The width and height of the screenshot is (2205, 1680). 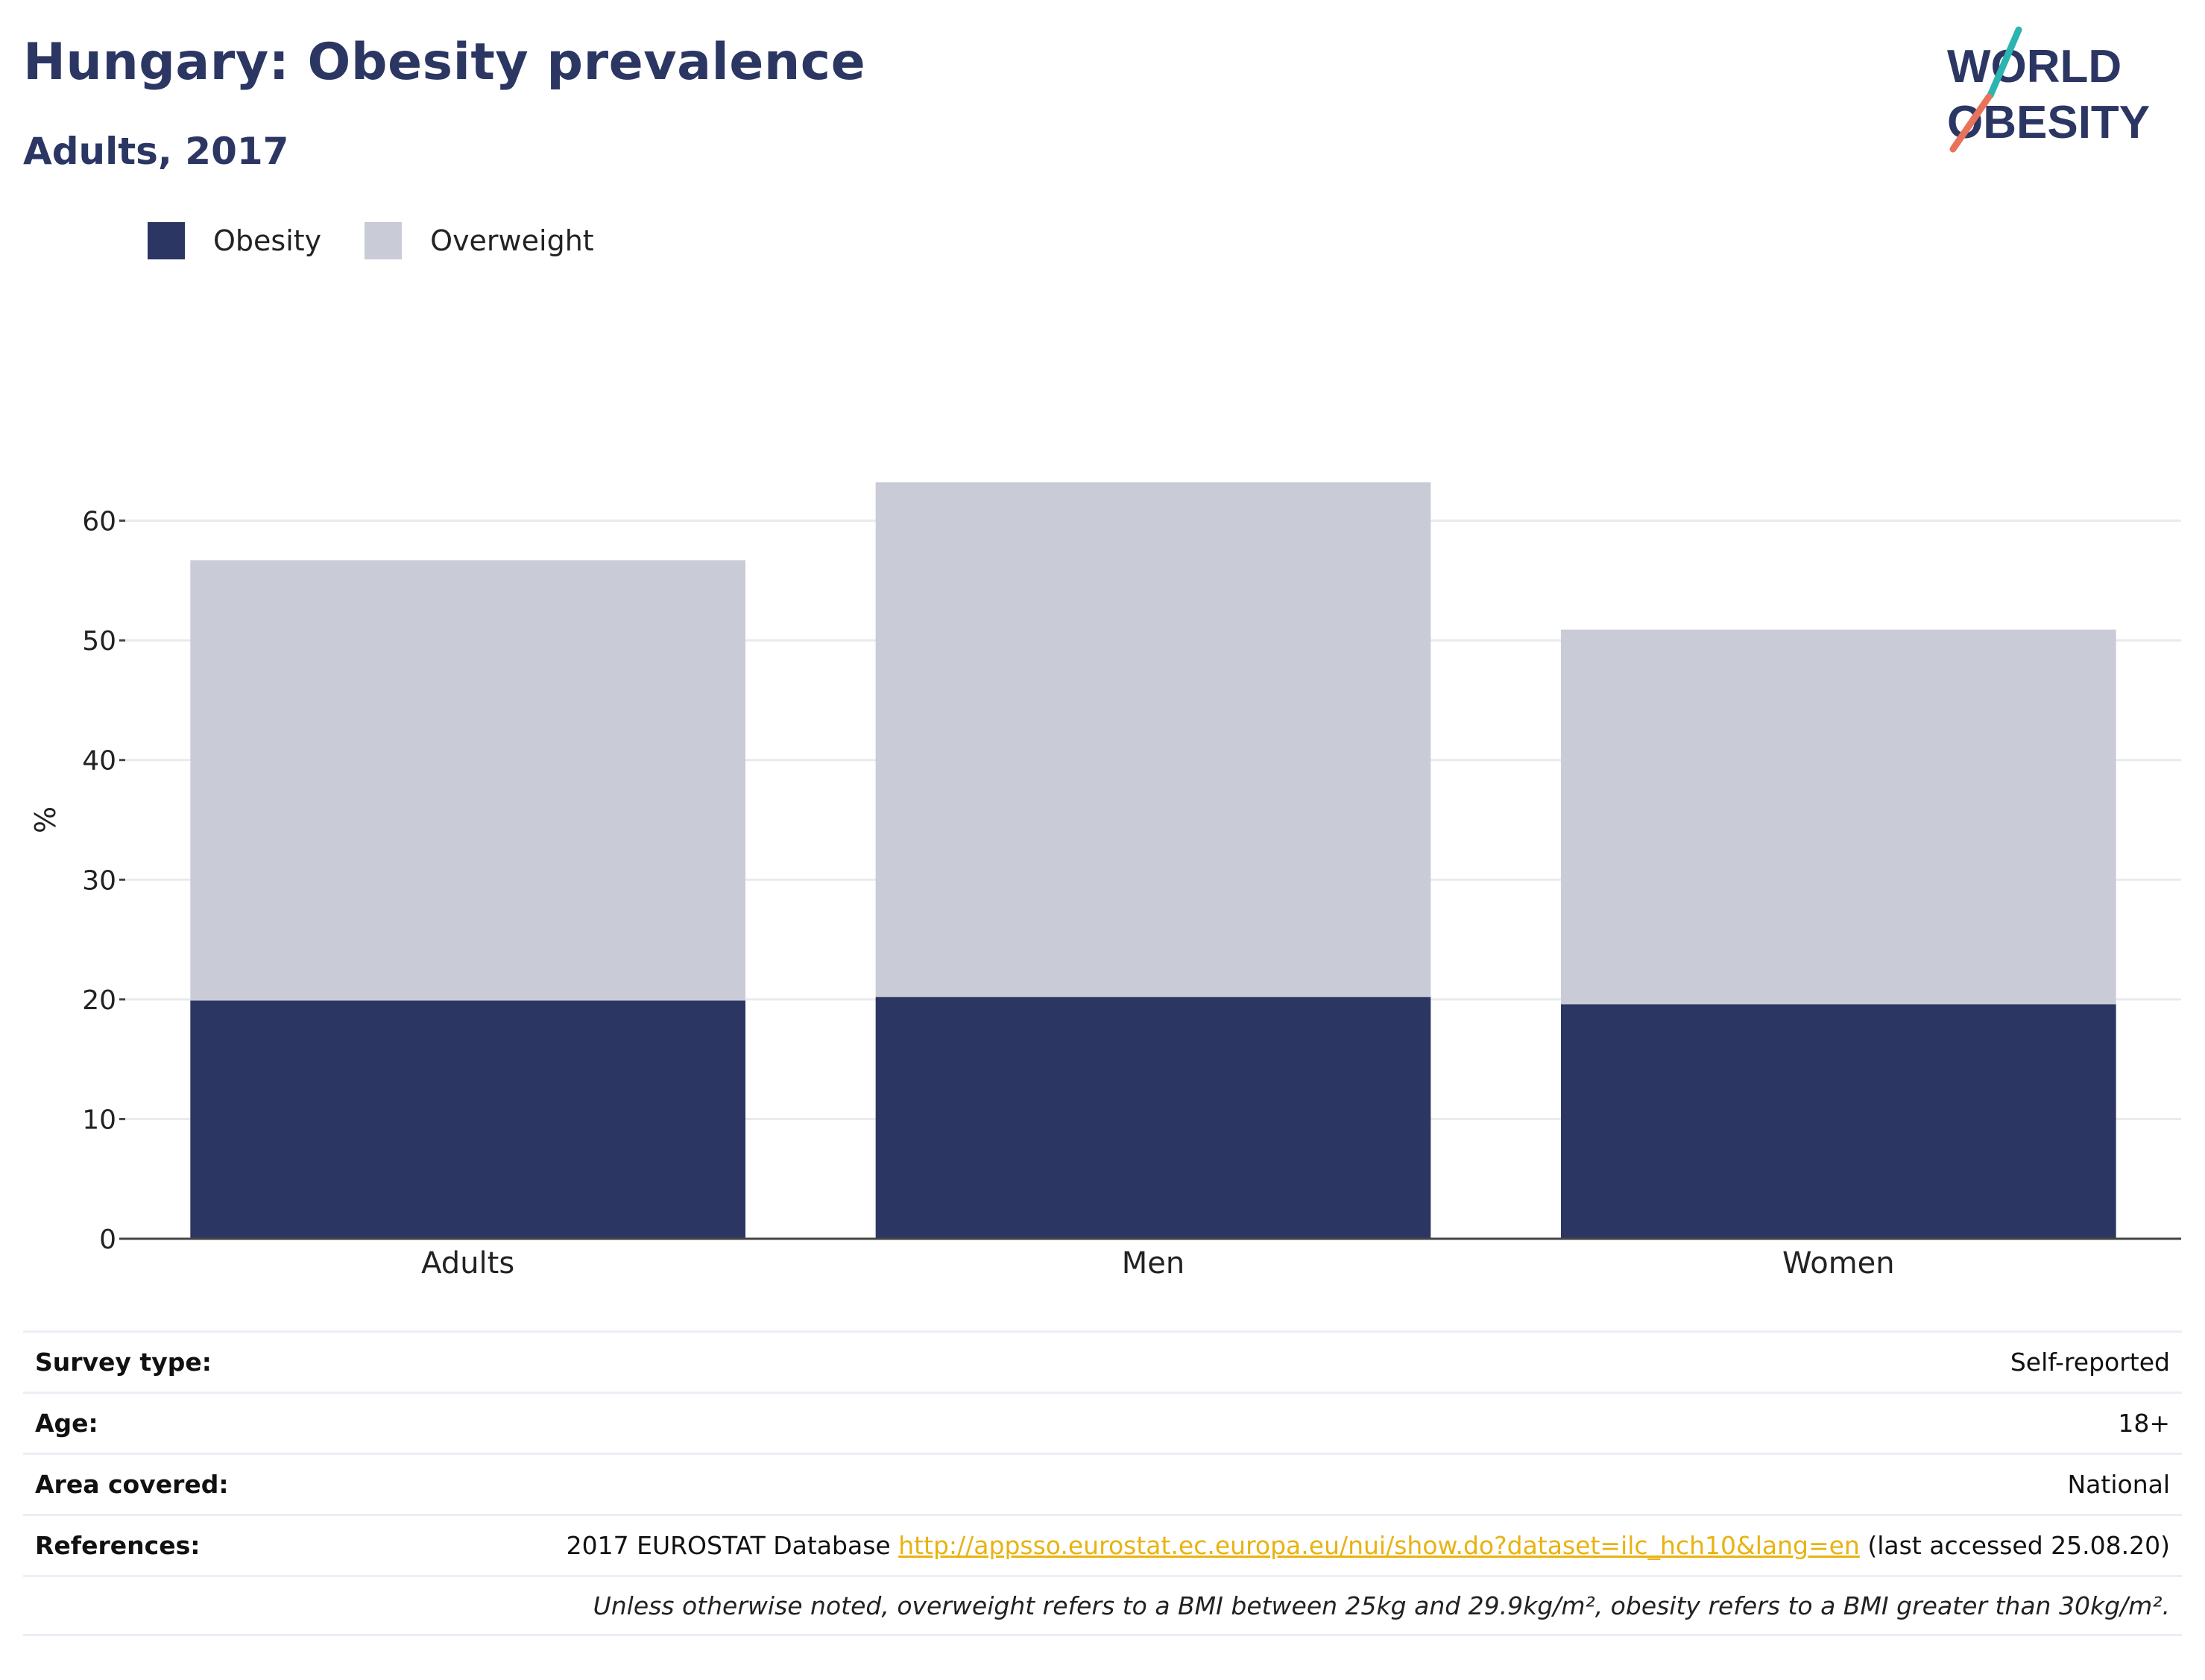 I want to click on y-tick-label: 40, so click(x=99, y=761).